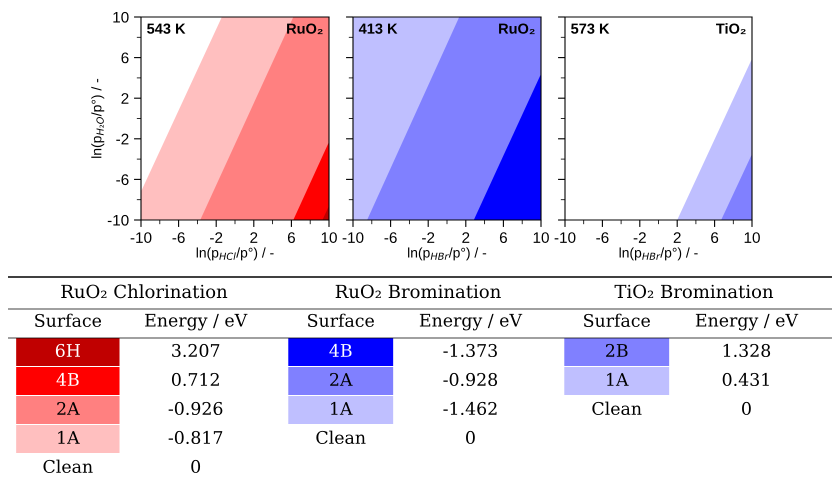 The image size is (832, 481). What do you see at coordinates (97, 118) in the screenshot?
I see `y-axis-title: ln(p$_{H₂O}$/p°) / -` at bounding box center [97, 118].